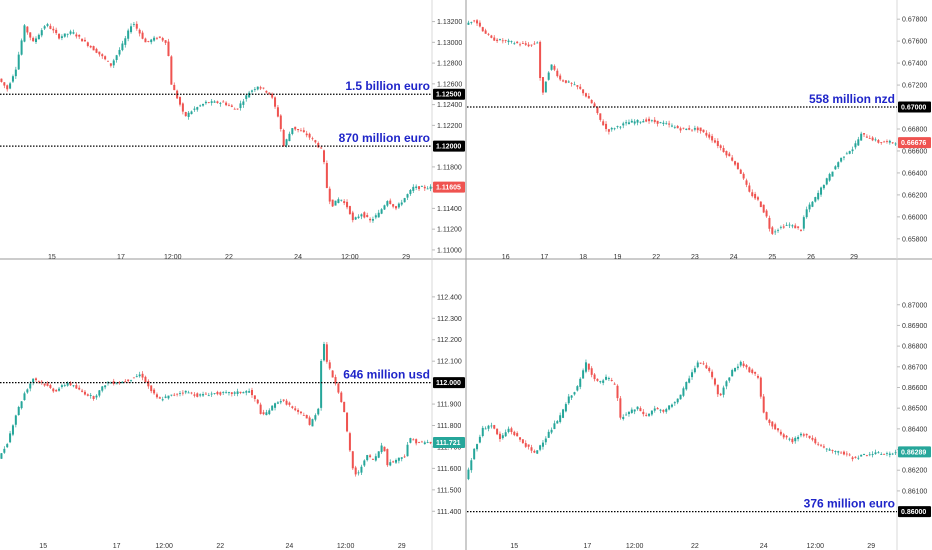  Describe the element at coordinates (914, 491) in the screenshot. I see `y-tick-label: 0.86100` at that location.